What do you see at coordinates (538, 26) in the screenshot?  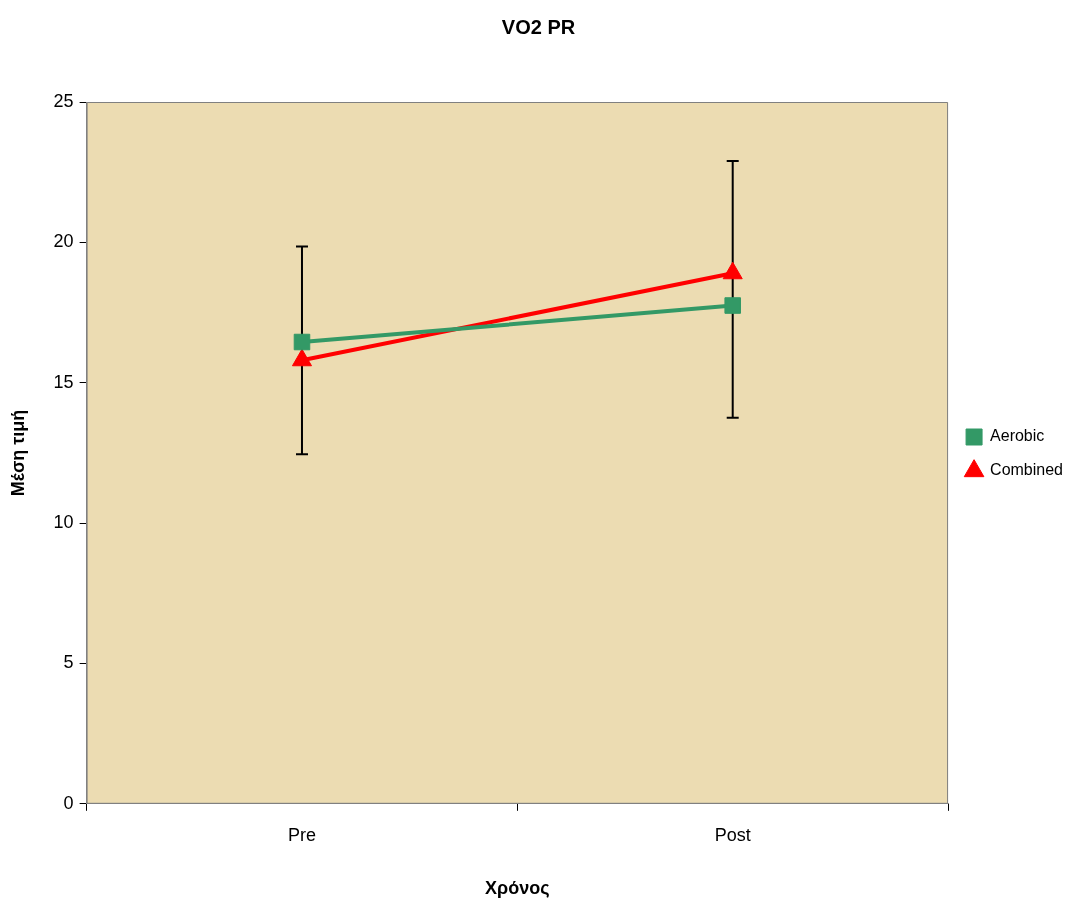 I see `chart-title: VO2 PR` at bounding box center [538, 26].